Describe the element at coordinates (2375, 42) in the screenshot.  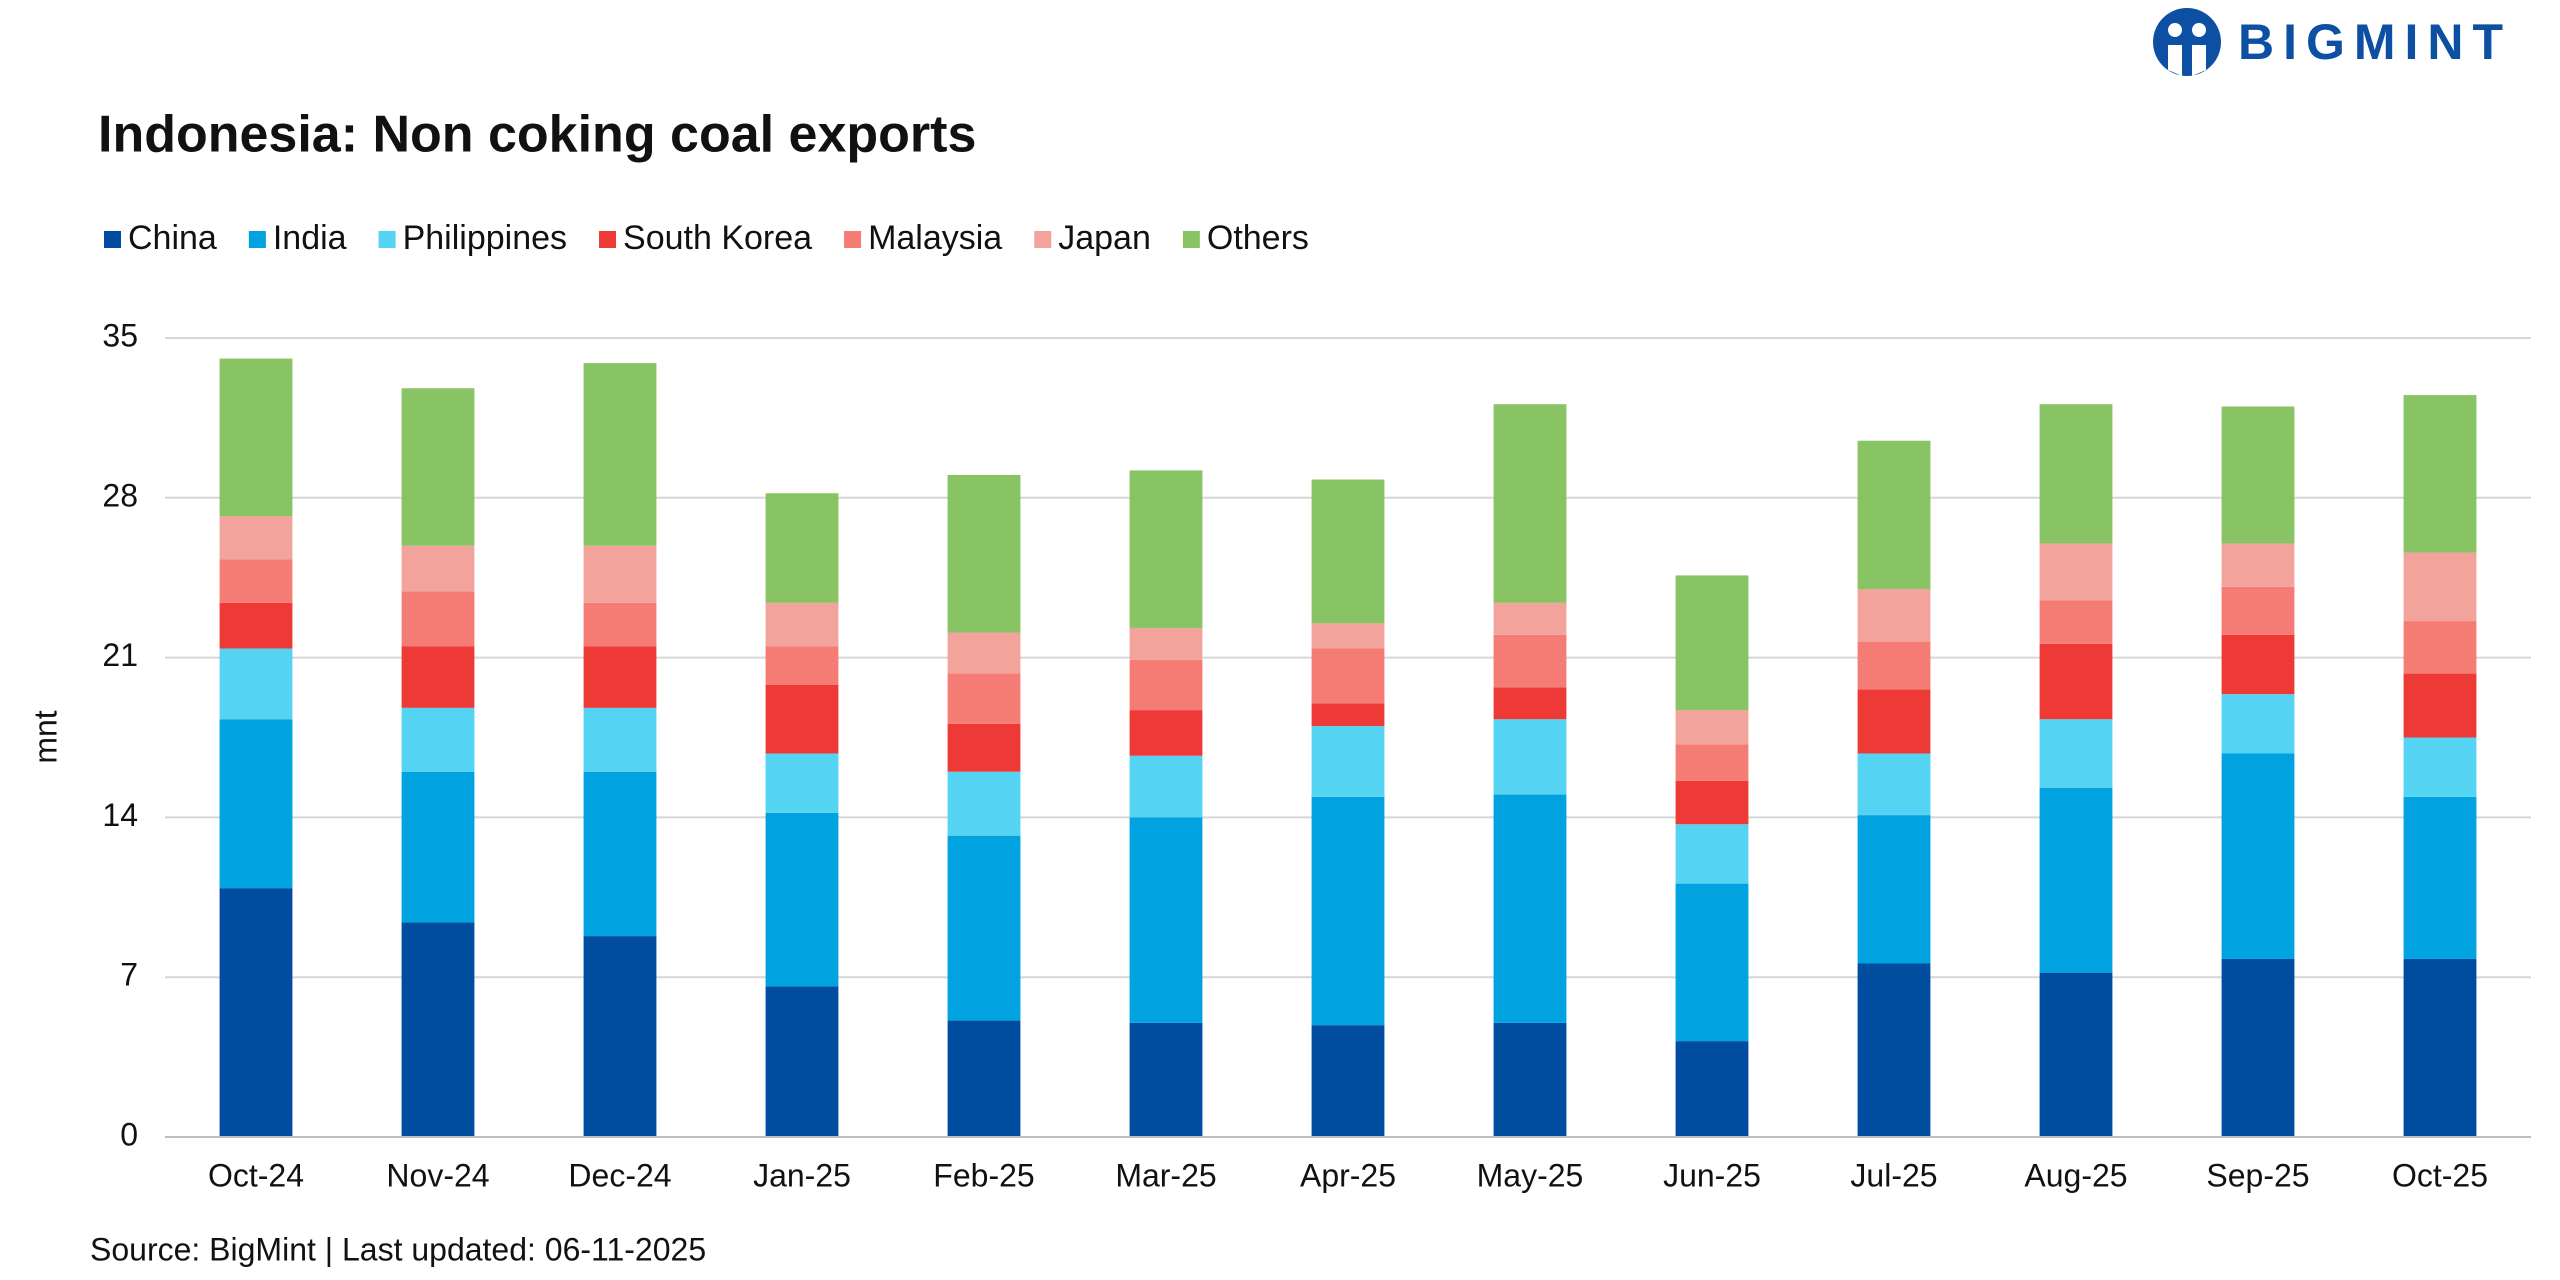
I see `logo-text: BIGMINT` at that location.